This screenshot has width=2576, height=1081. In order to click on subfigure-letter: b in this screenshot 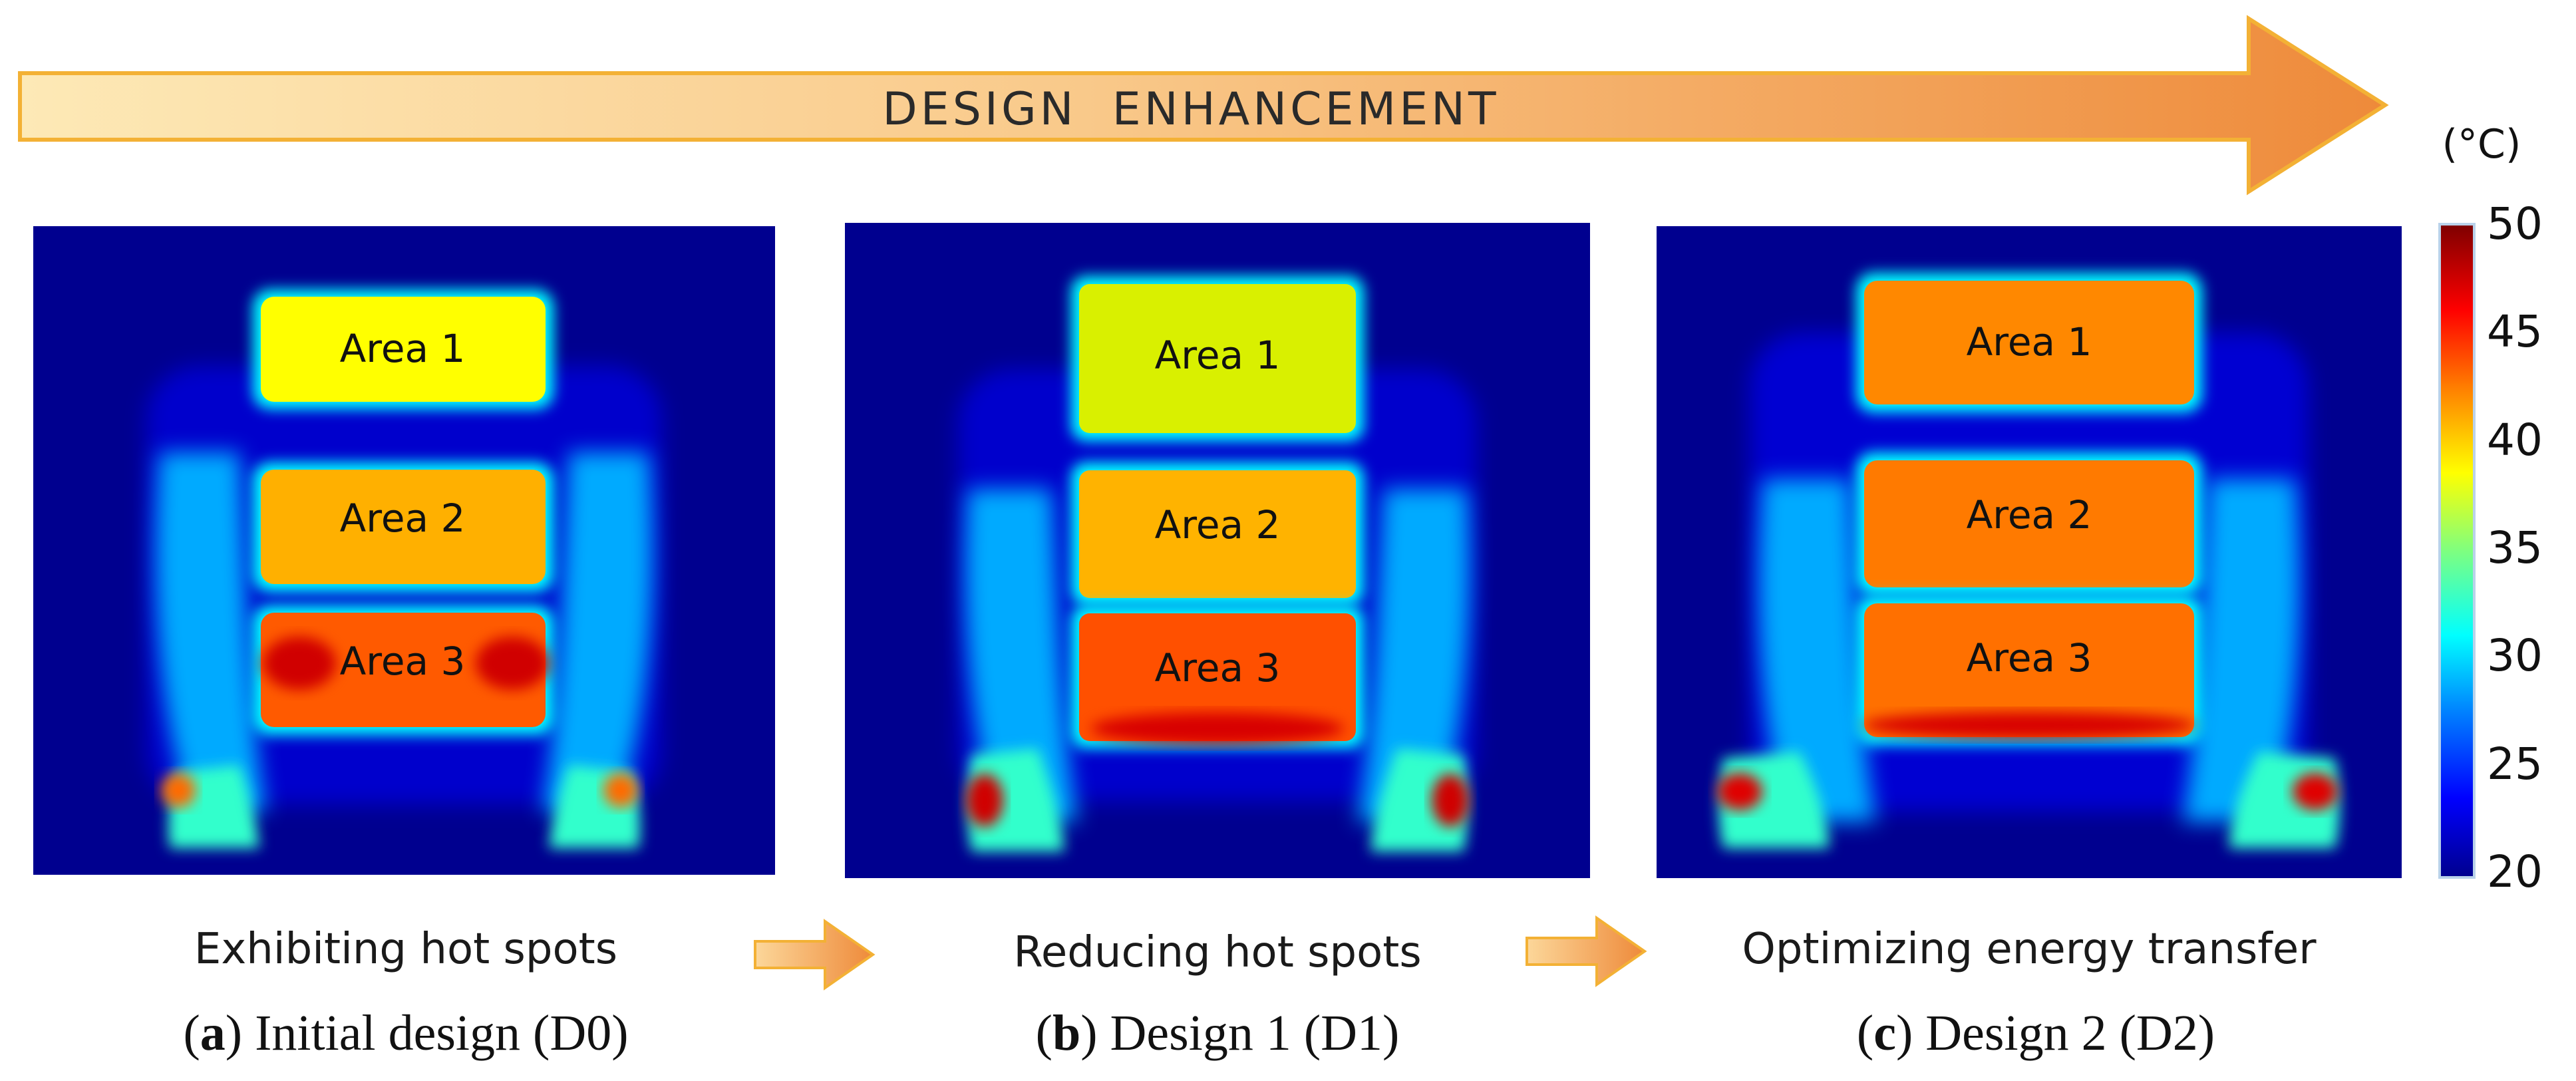, I will do `click(1066, 1033)`.